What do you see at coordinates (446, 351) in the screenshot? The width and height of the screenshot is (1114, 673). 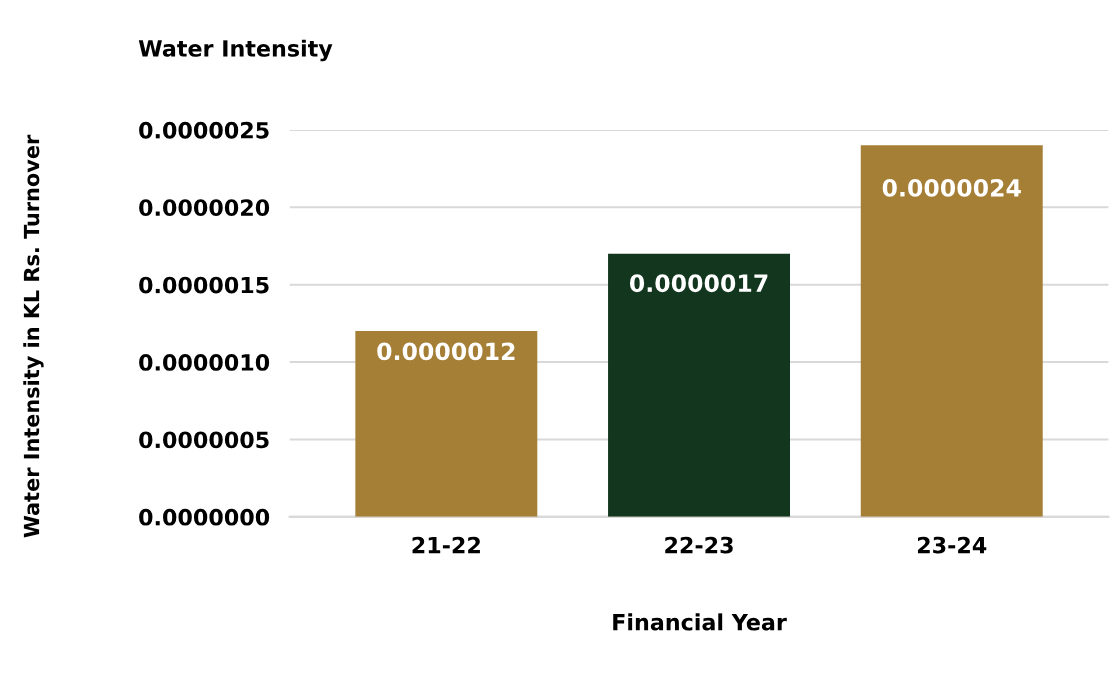 I see `data-label: 0.0000012` at bounding box center [446, 351].